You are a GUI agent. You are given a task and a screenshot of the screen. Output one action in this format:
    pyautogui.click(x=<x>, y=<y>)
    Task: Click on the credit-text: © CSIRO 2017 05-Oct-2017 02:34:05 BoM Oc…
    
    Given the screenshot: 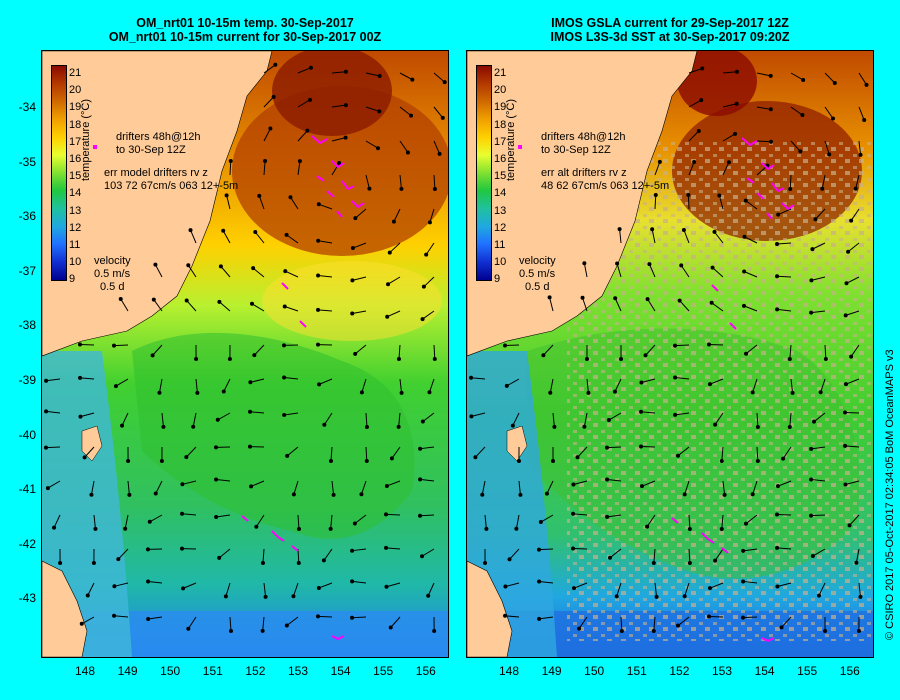 What is the action you would take?
    pyautogui.click(x=890, y=494)
    